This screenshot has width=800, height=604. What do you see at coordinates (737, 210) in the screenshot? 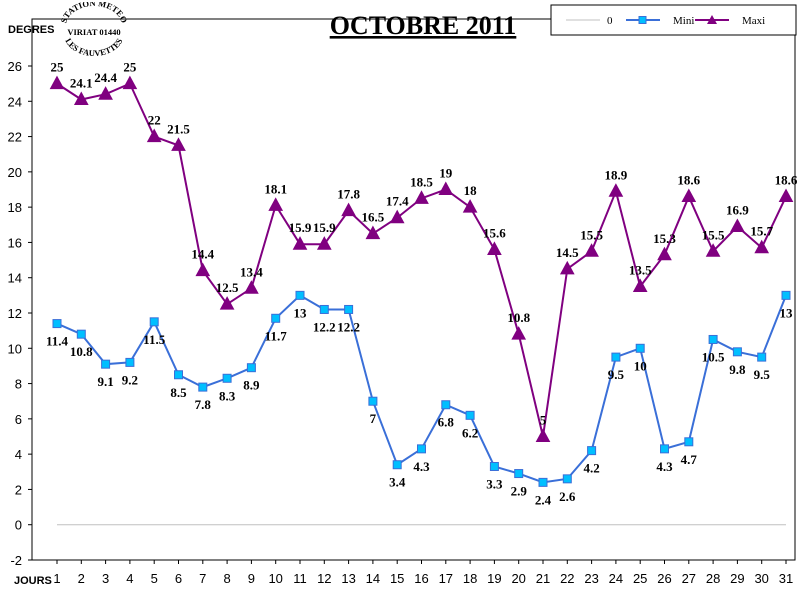
I see `maxi-data-label: 16.9` at bounding box center [737, 210].